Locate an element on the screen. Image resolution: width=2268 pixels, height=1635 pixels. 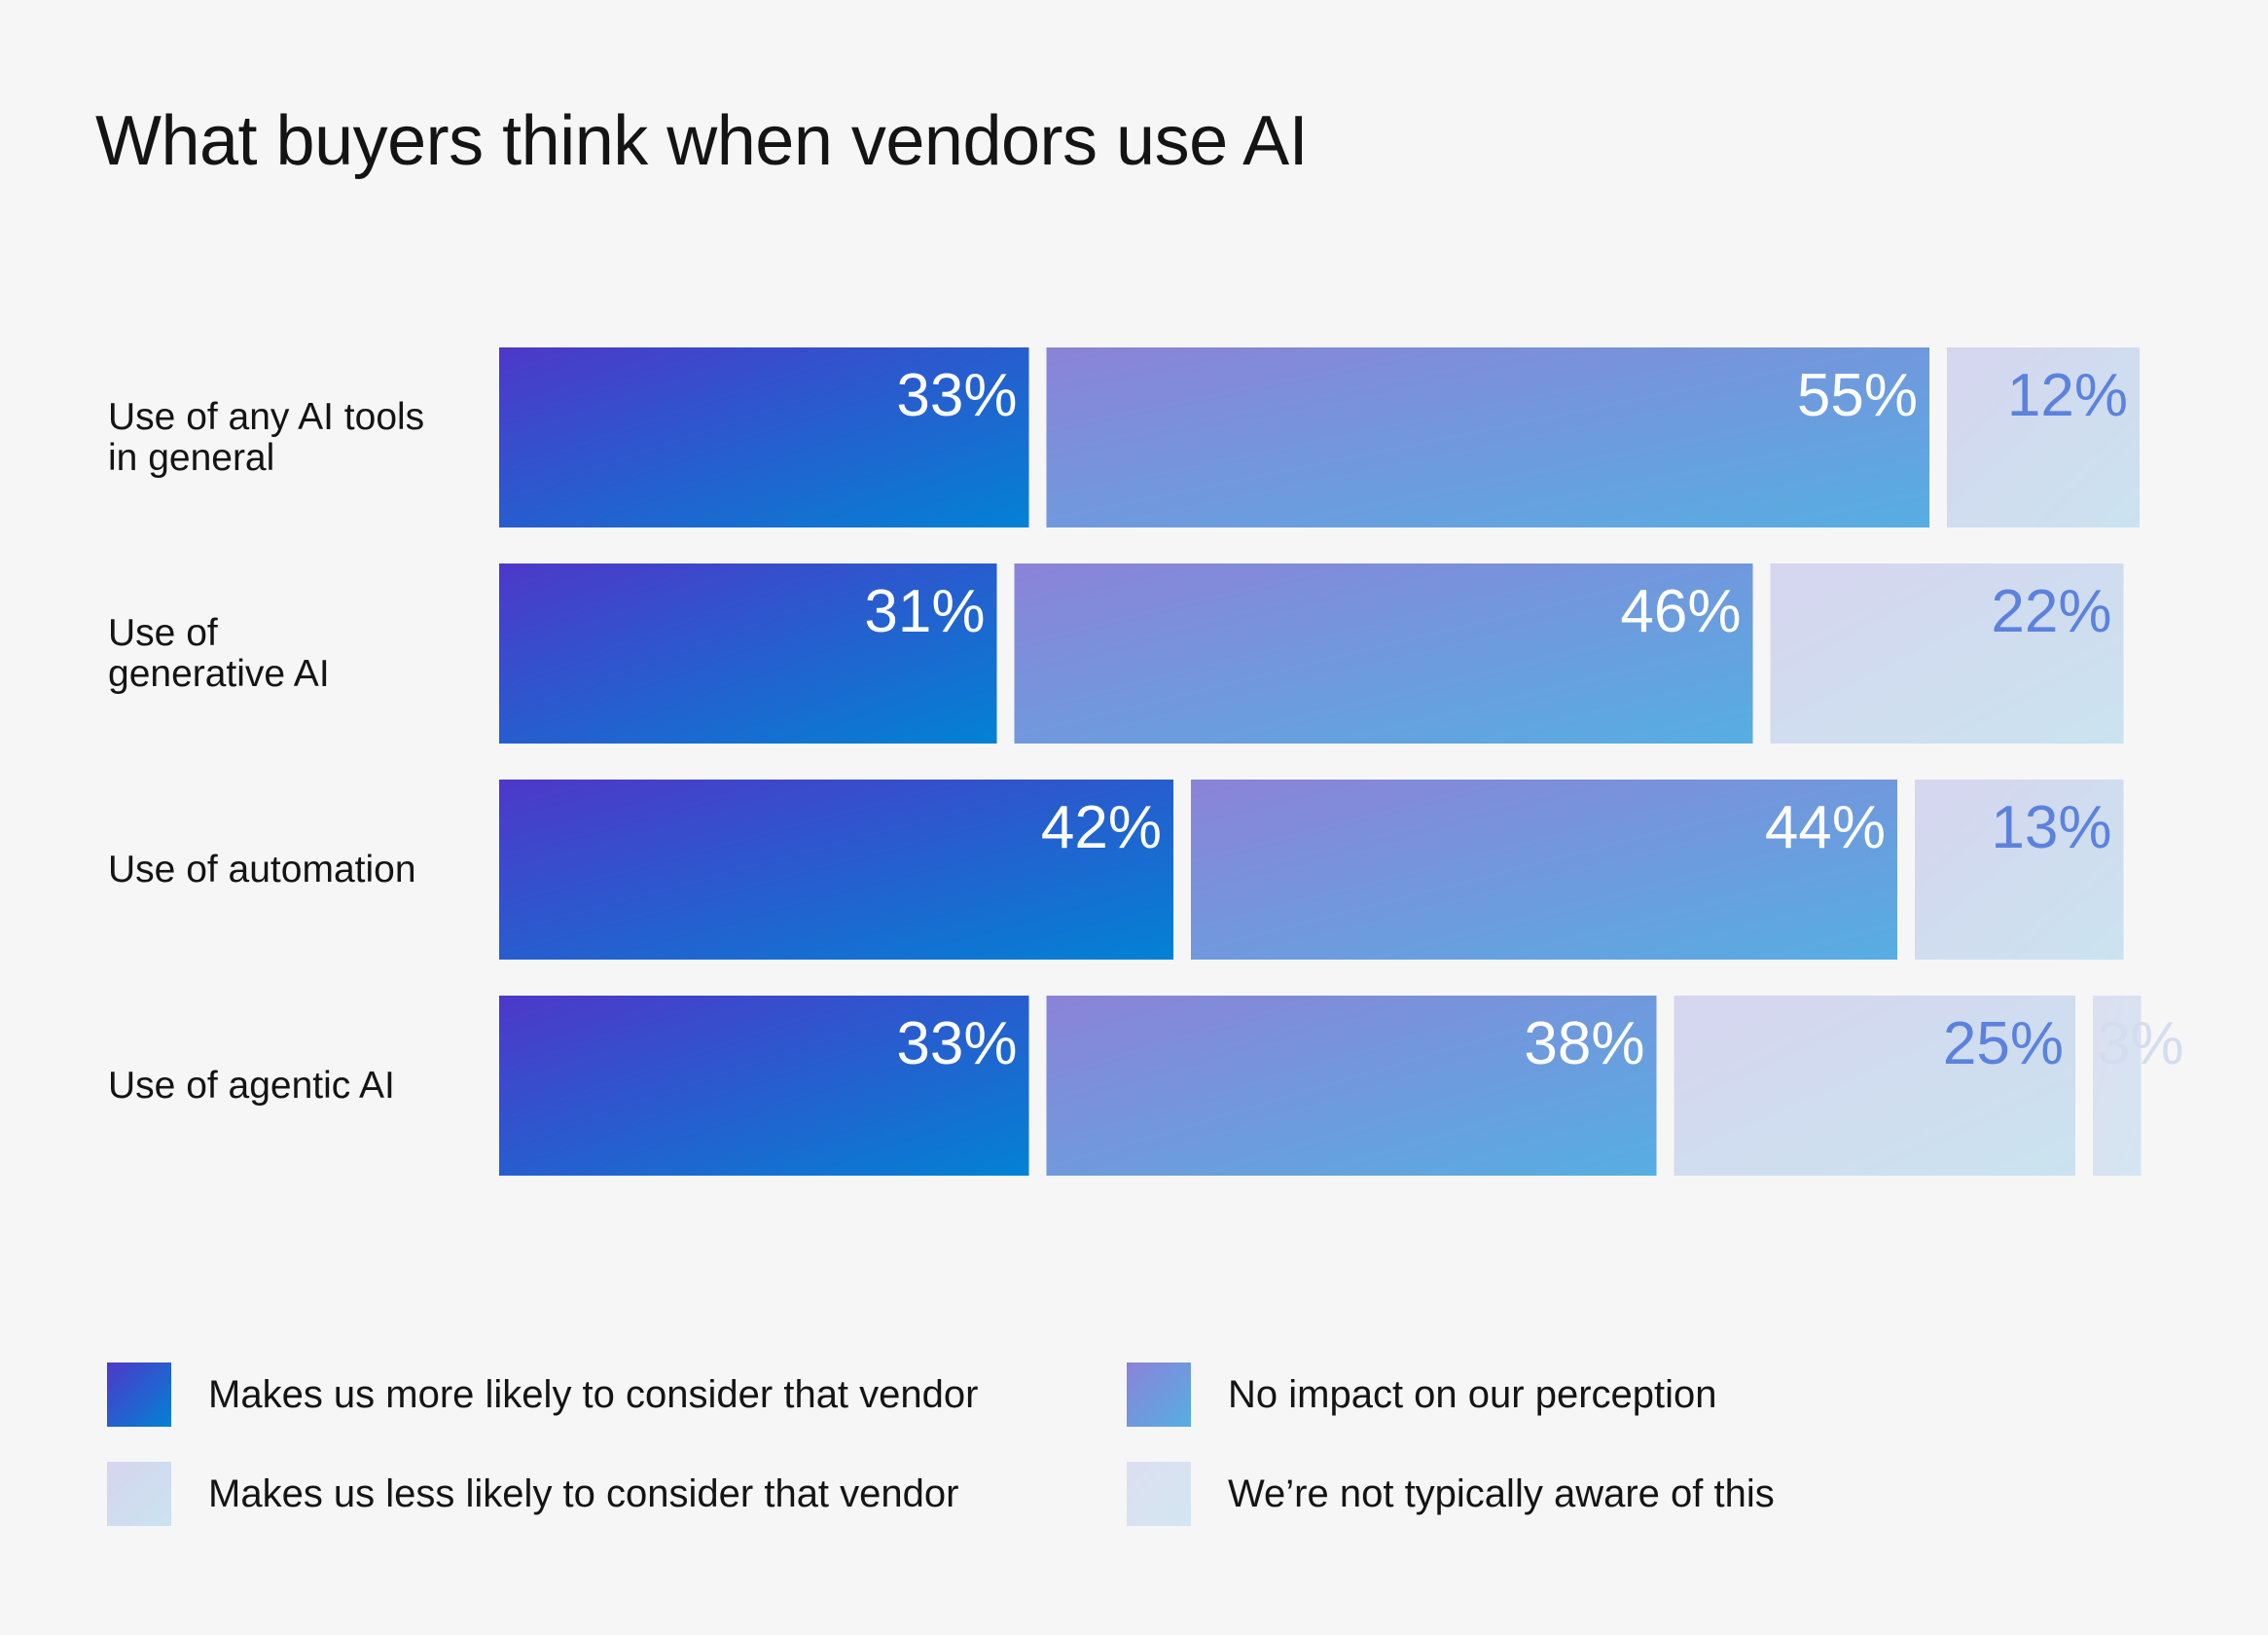
category-label-row-2: Use of generative AI is located at coordinates (293, 654).